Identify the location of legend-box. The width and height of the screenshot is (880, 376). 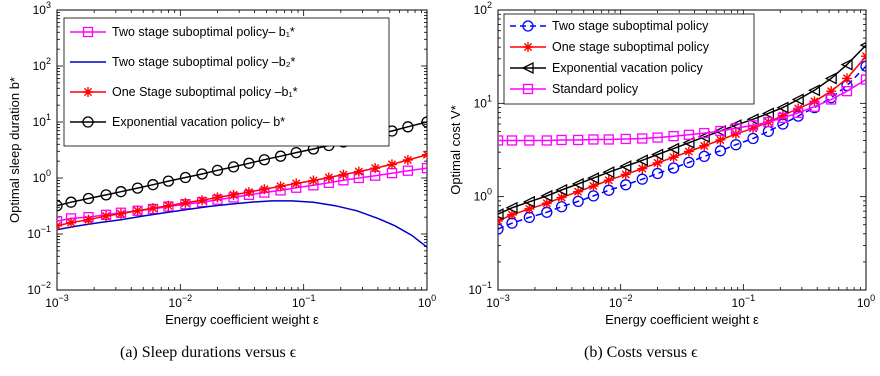
(226, 82).